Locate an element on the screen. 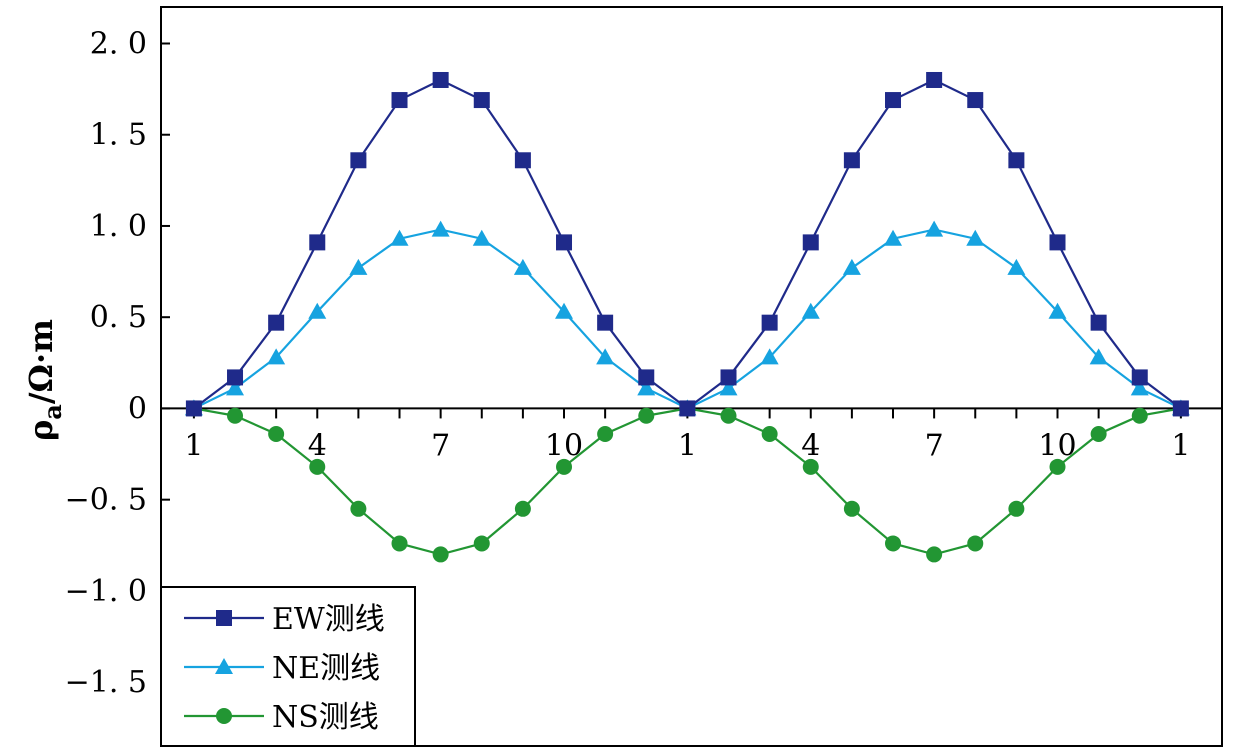  legend-item: EW测线 is located at coordinates (284, 619).